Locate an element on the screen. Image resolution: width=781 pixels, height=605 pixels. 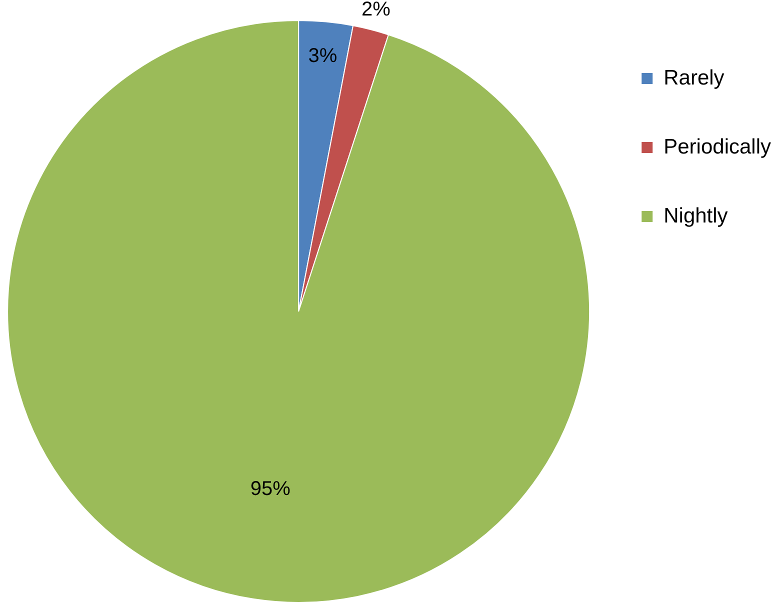
data-label: 95% is located at coordinates (270, 489).